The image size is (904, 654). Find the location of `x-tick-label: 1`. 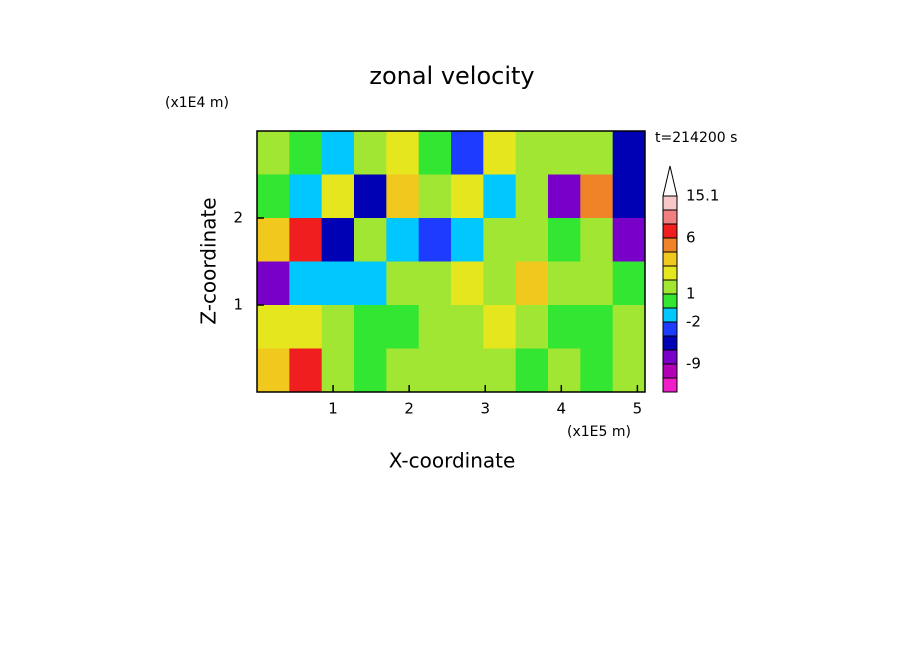

x-tick-label: 1 is located at coordinates (333, 409).